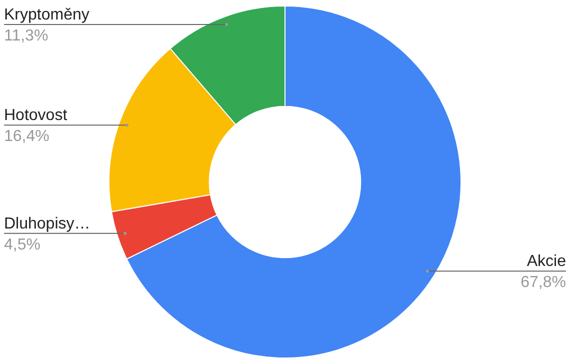  What do you see at coordinates (22, 245) in the screenshot?
I see `data-label: 4,5%` at bounding box center [22, 245].